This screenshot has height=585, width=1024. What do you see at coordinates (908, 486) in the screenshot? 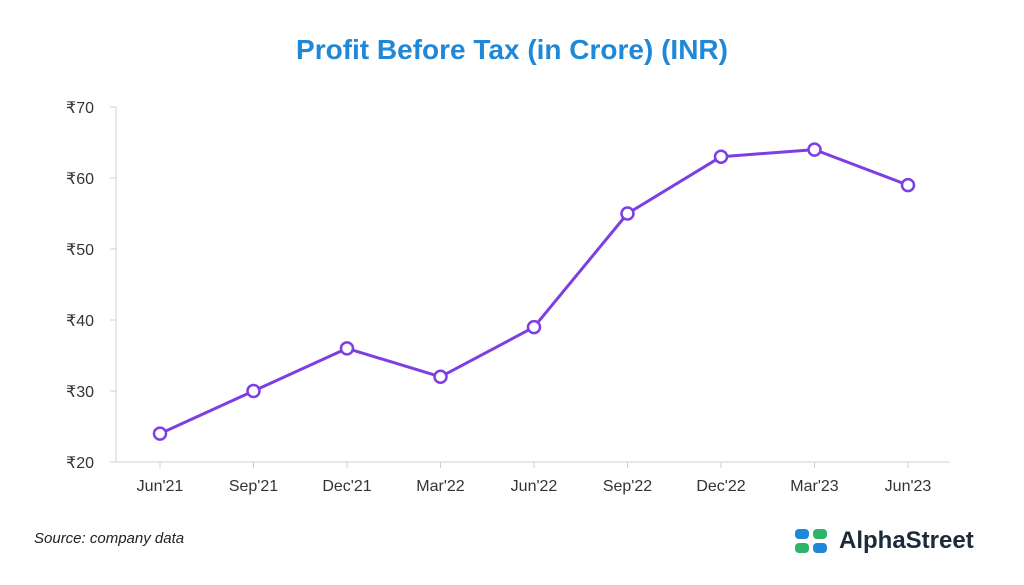
I see `x-tick-label: Jun'23` at bounding box center [908, 486].